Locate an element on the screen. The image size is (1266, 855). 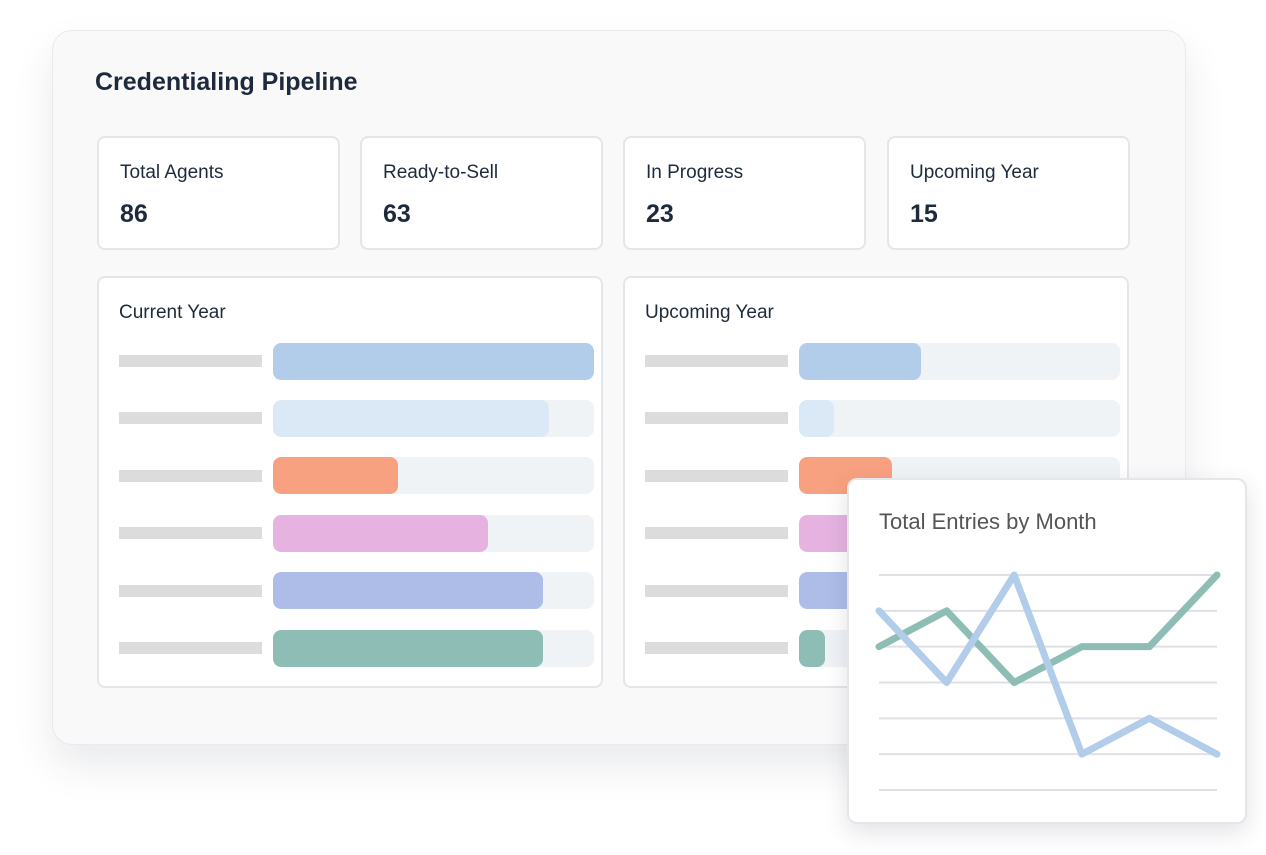
line-chart-card: Total Entries by Month is located at coordinates (1047, 651).